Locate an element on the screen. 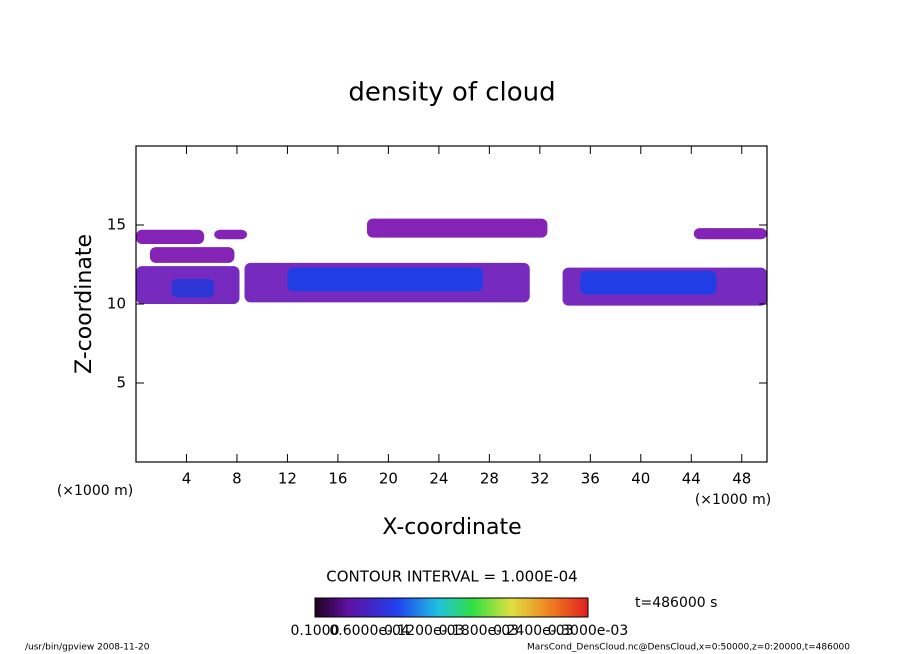 This screenshot has height=654, width=904. x-tick-label: 36 is located at coordinates (590, 479).